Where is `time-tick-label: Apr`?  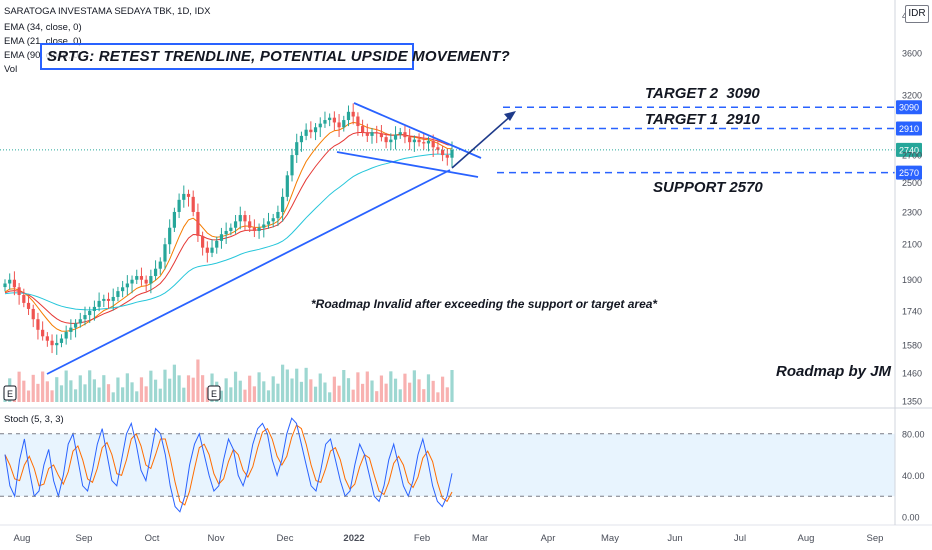
time-tick-label: Apr is located at coordinates (548, 538).